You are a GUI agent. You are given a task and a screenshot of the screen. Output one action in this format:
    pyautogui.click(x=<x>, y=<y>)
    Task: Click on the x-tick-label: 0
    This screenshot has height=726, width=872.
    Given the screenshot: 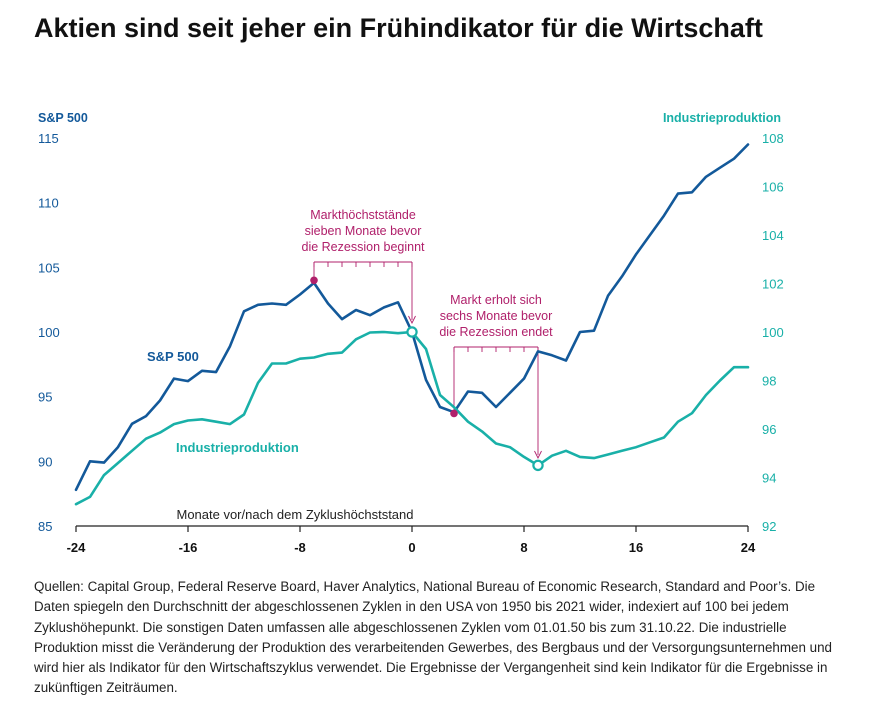 What is the action you would take?
    pyautogui.click(x=411, y=547)
    